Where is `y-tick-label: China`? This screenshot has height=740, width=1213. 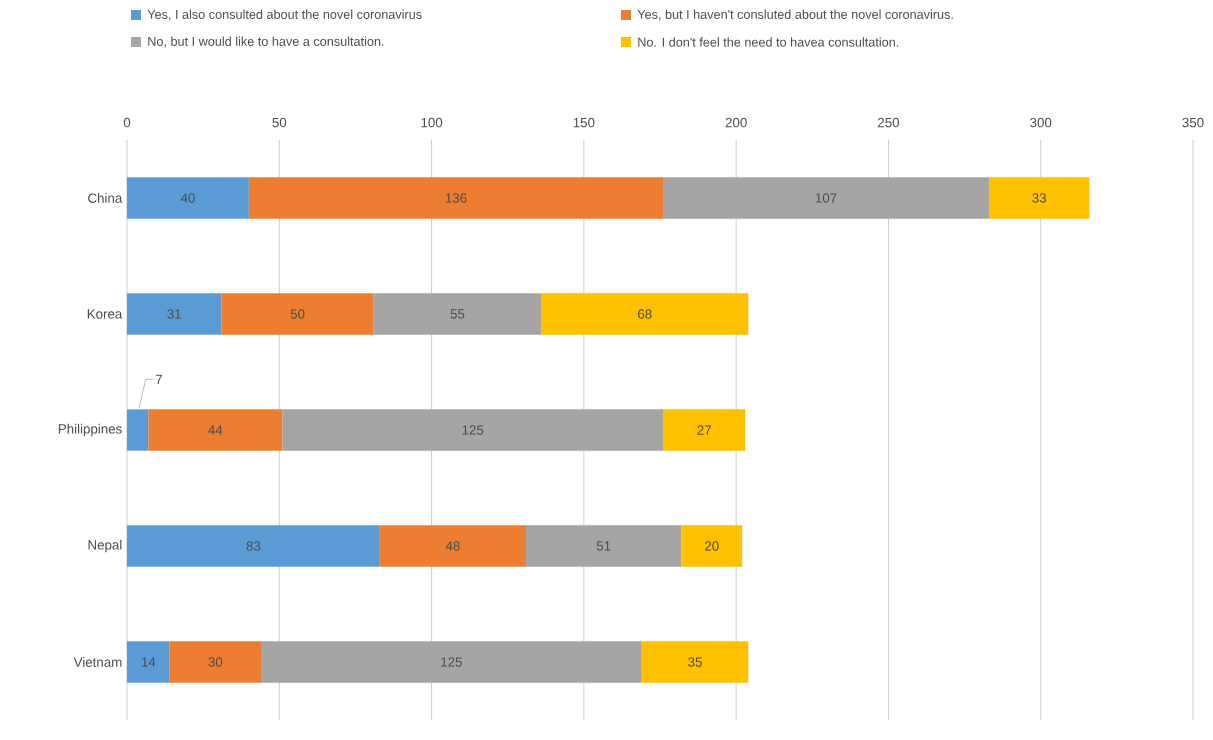
y-tick-label: China is located at coordinates (105, 198).